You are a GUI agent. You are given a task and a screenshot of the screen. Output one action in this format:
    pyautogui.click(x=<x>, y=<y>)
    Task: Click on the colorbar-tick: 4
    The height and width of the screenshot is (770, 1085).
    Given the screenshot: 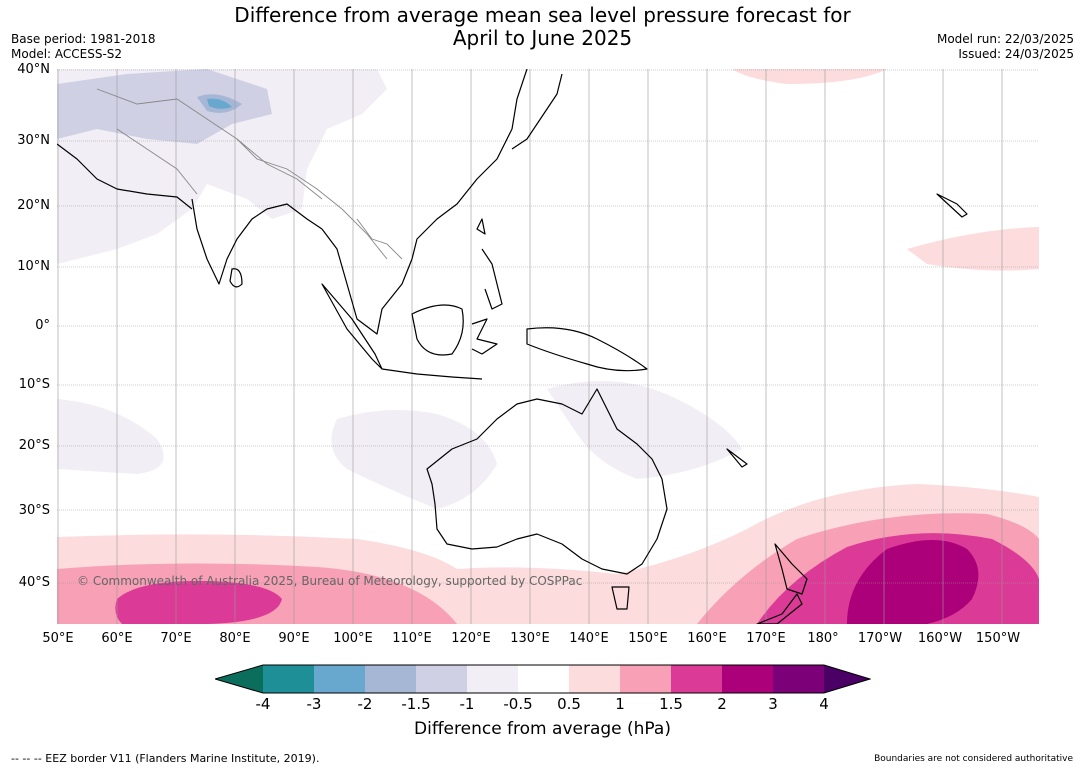 What is the action you would take?
    pyautogui.click(x=824, y=704)
    